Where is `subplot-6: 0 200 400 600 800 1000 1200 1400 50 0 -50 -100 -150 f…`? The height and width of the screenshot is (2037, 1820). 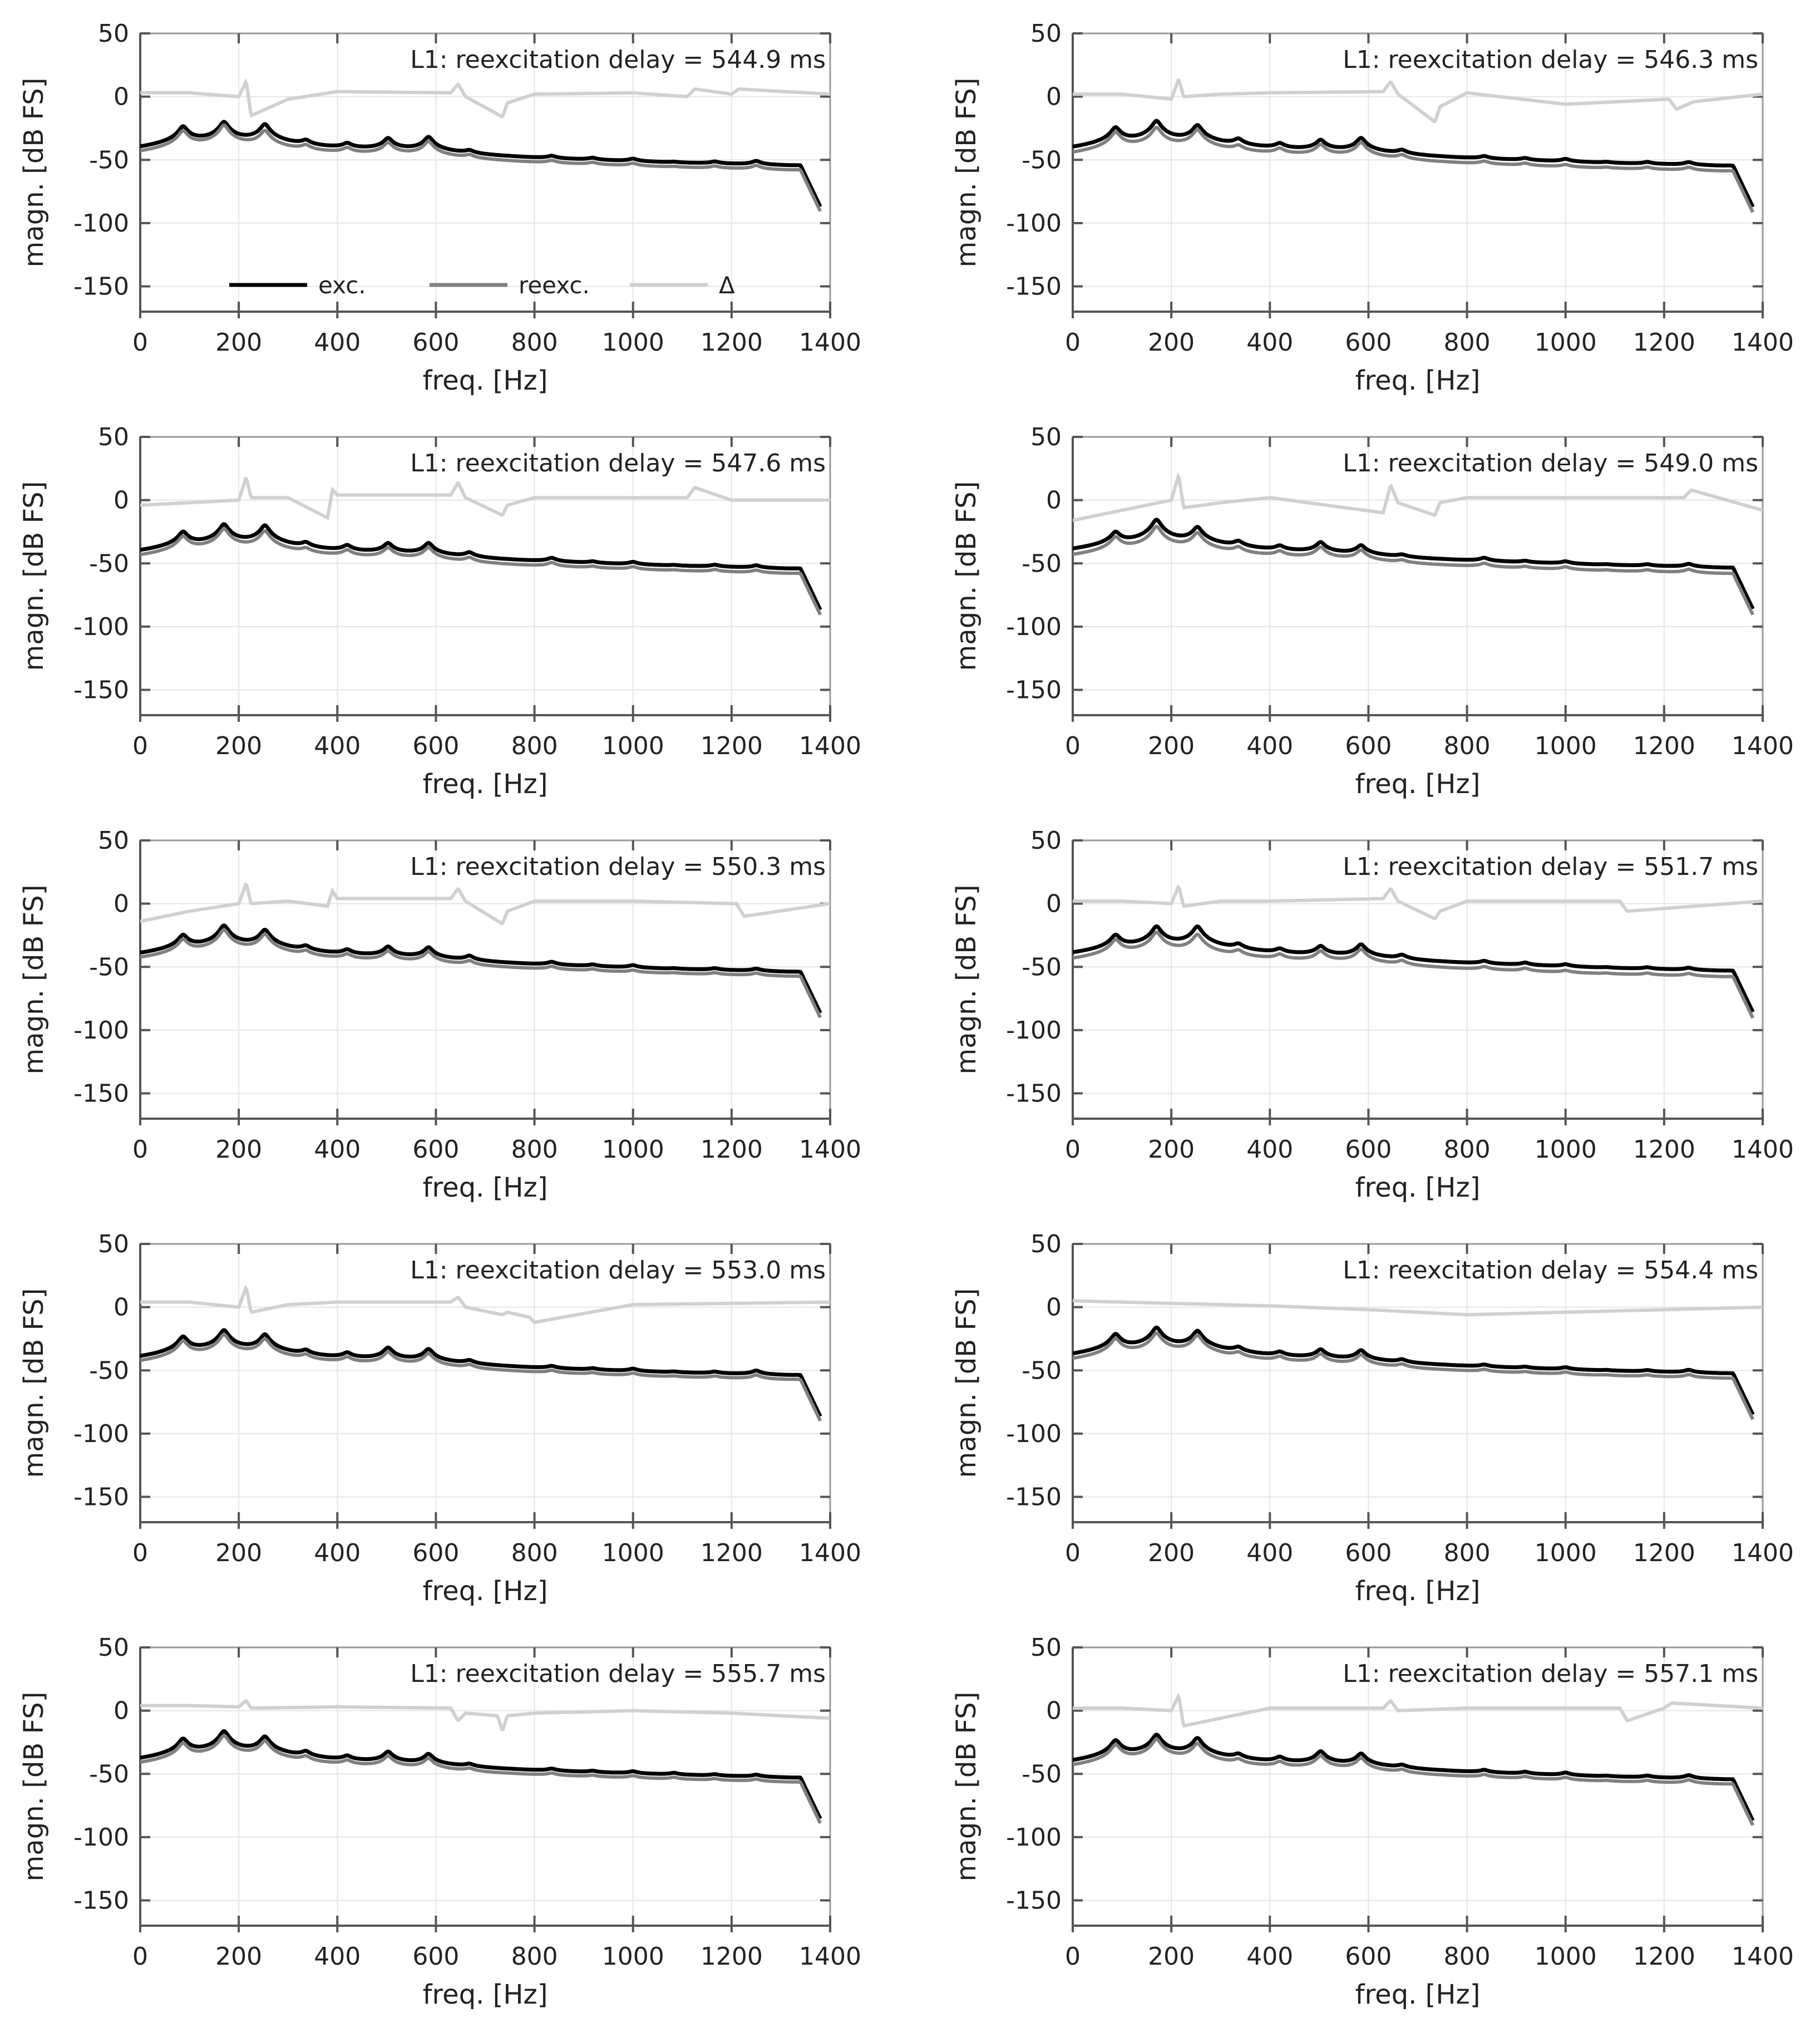
subplot-6: 0 200 400 600 800 1000 1200 1400 50 0 -50 -100 -150 f… is located at coordinates (1372, 1014).